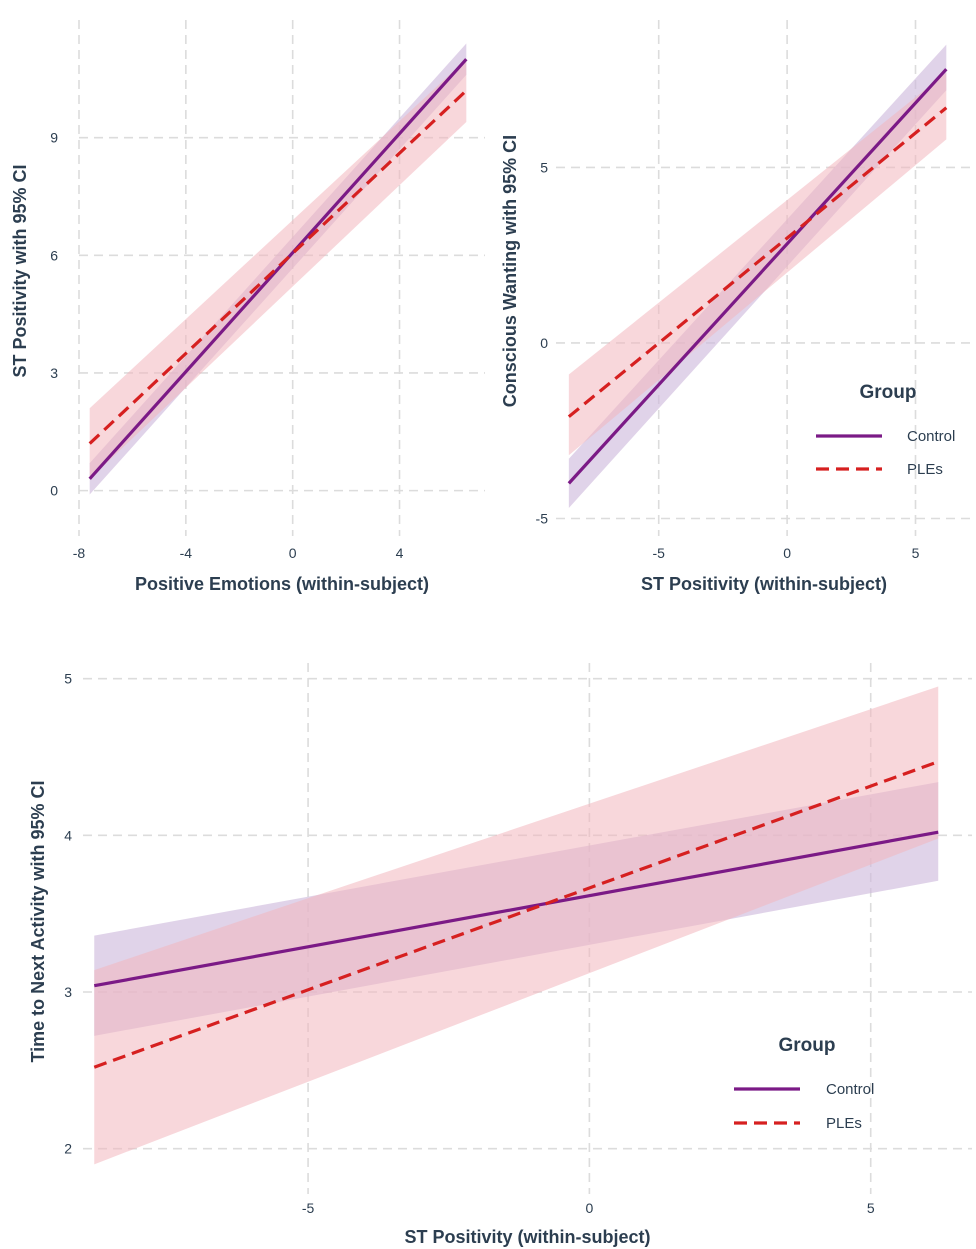 The width and height of the screenshot is (976, 1249). Describe the element at coordinates (38, 921) in the screenshot. I see `y-axis-title: Time to Next Activity with 95% CI` at that location.